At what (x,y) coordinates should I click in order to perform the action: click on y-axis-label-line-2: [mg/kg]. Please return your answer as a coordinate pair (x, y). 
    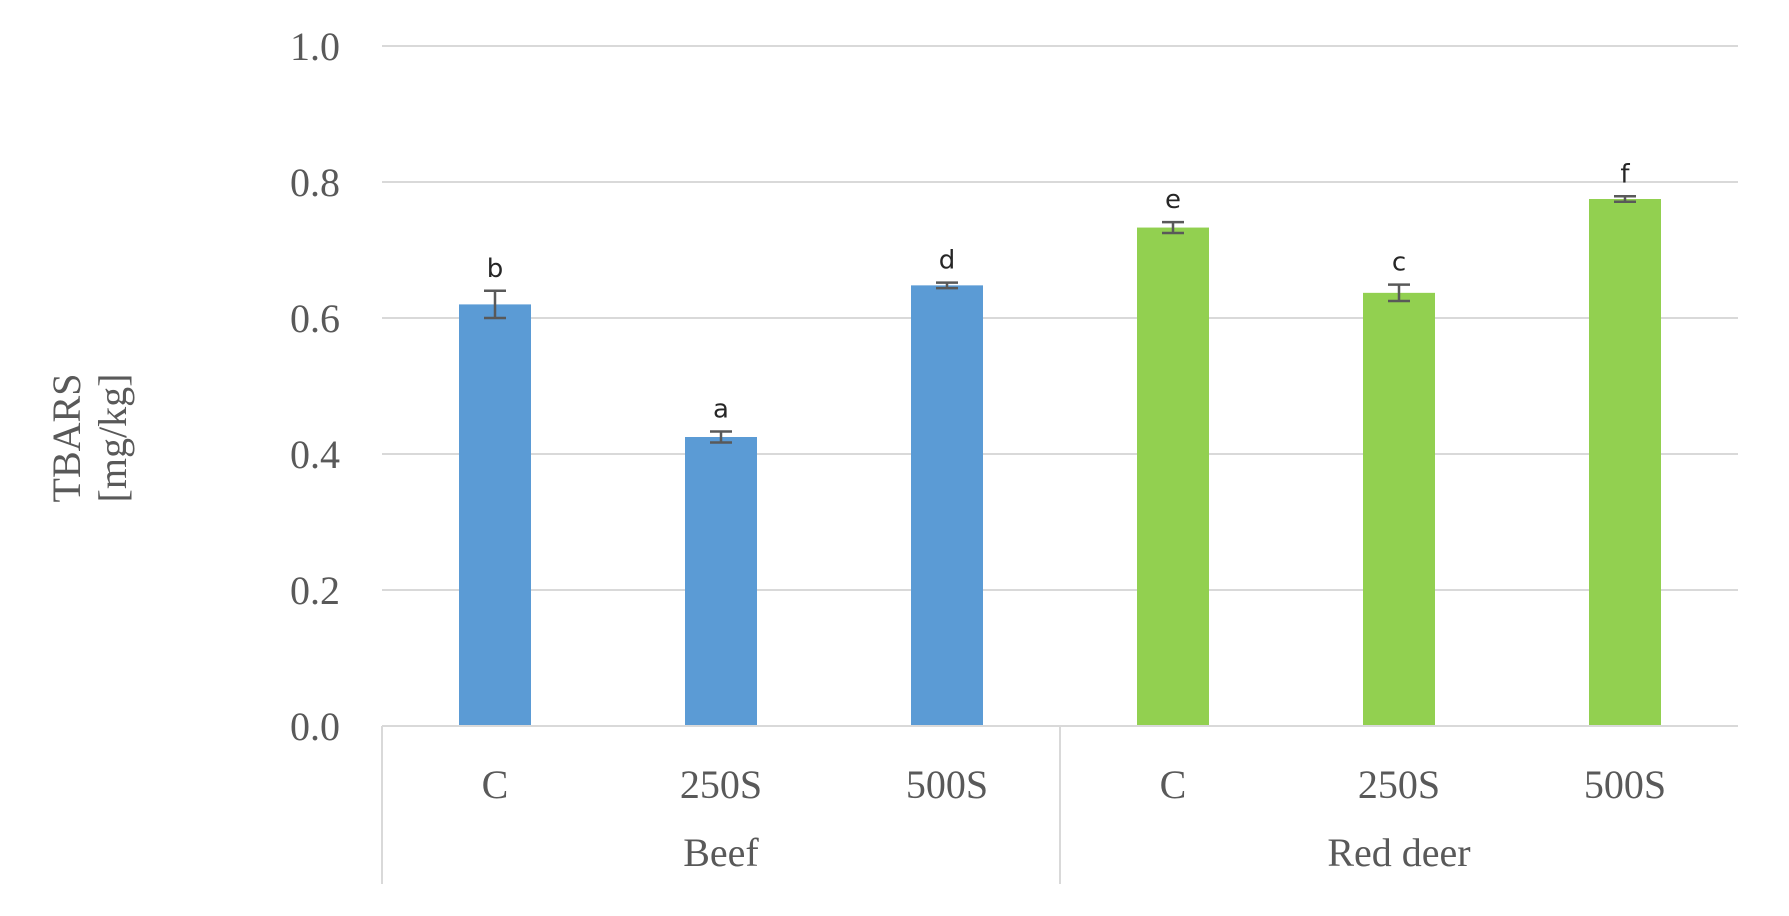
    Looking at the image, I should click on (112, 438).